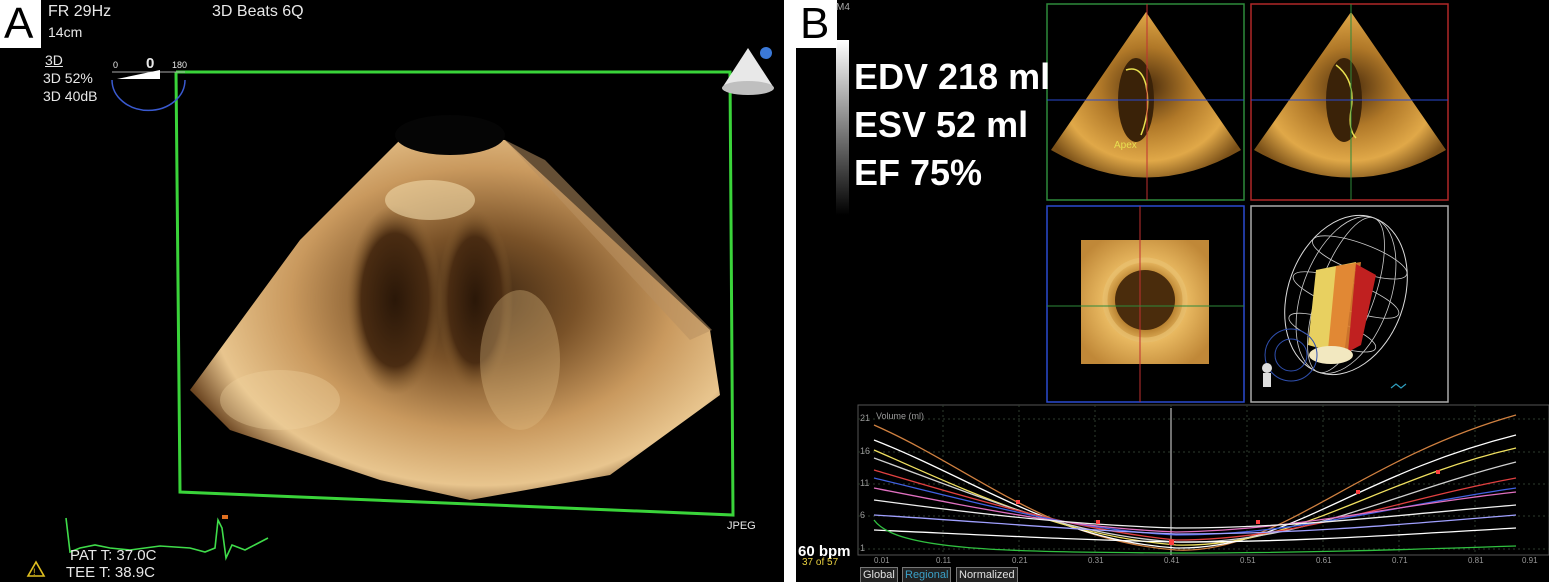 Image resolution: width=1549 pixels, height=582 pixels. Describe the element at coordinates (395, 300) in the screenshot. I see `left-cavity` at that location.